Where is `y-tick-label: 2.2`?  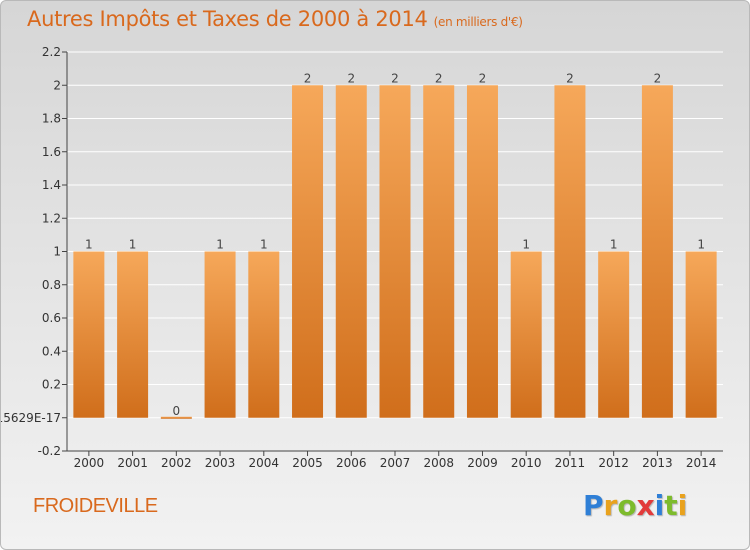
y-tick-label: 2.2 is located at coordinates (51, 52).